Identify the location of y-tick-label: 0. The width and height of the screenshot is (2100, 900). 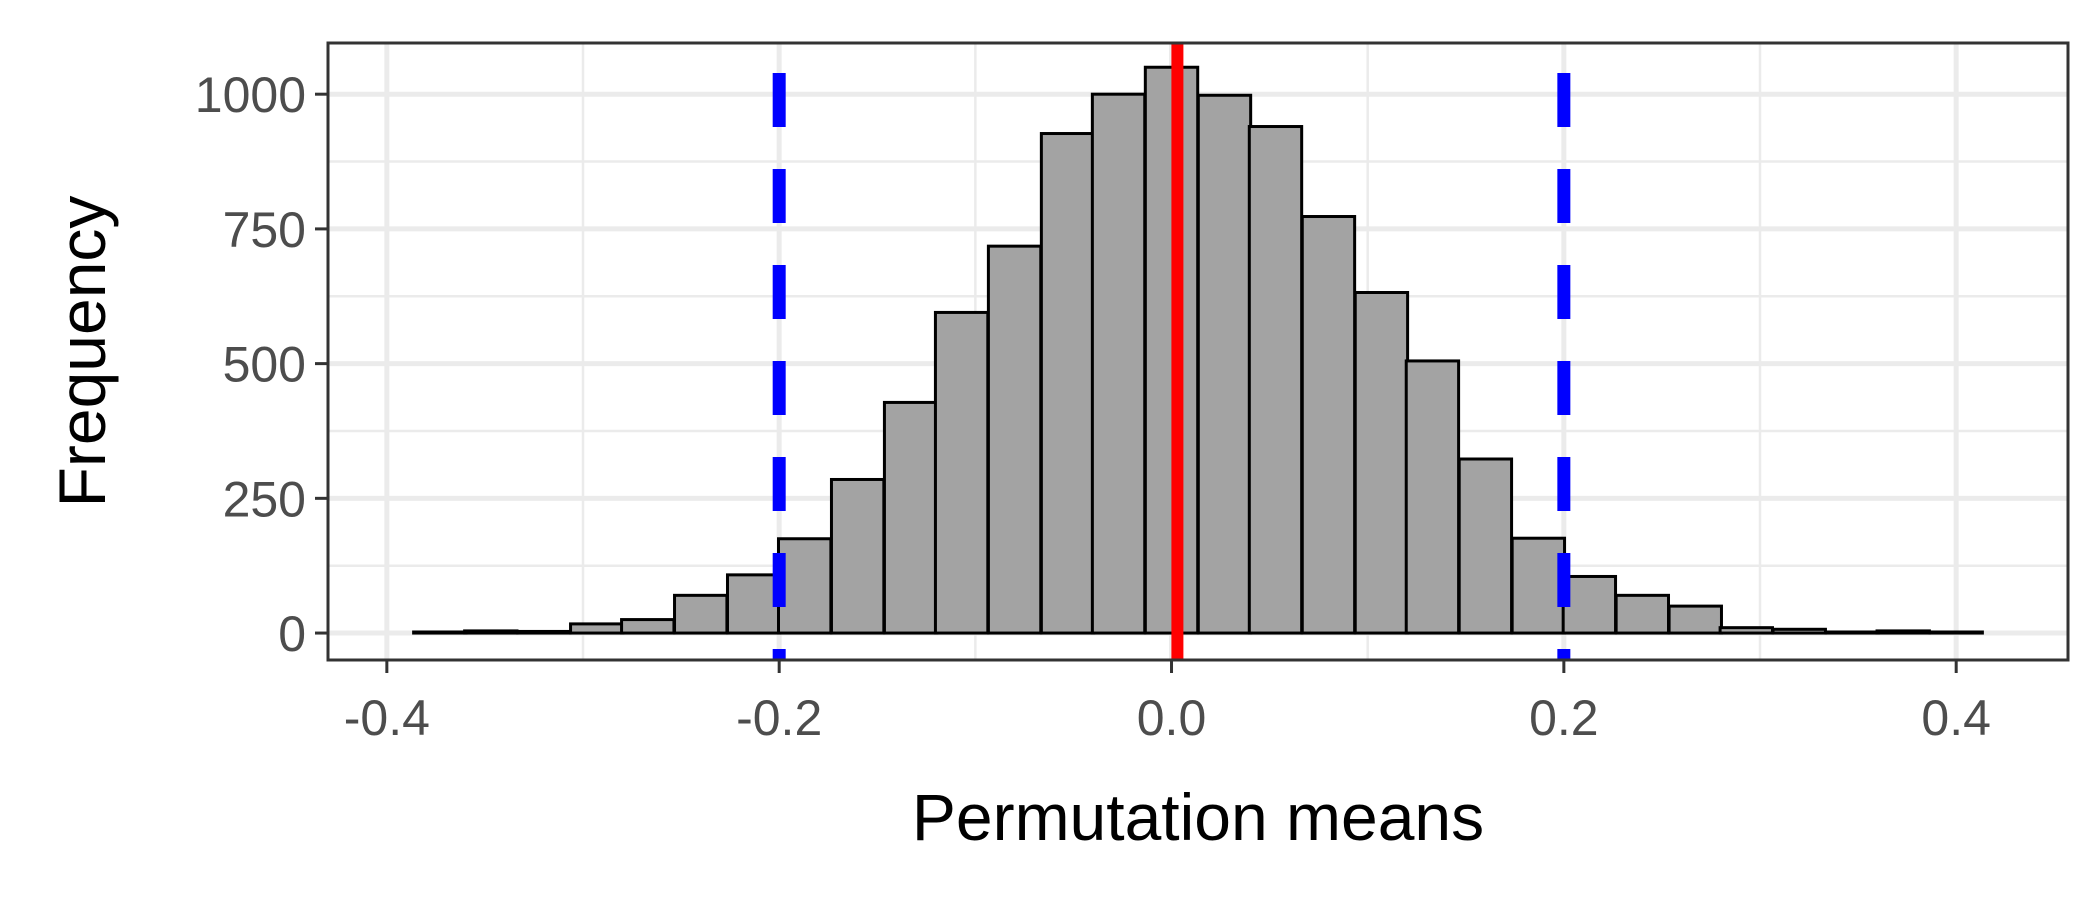
(292, 634).